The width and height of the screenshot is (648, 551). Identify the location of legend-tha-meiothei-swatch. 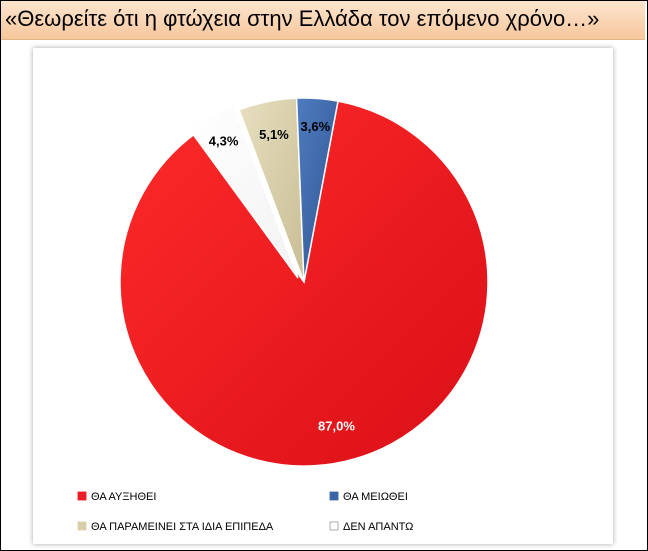
(334, 496).